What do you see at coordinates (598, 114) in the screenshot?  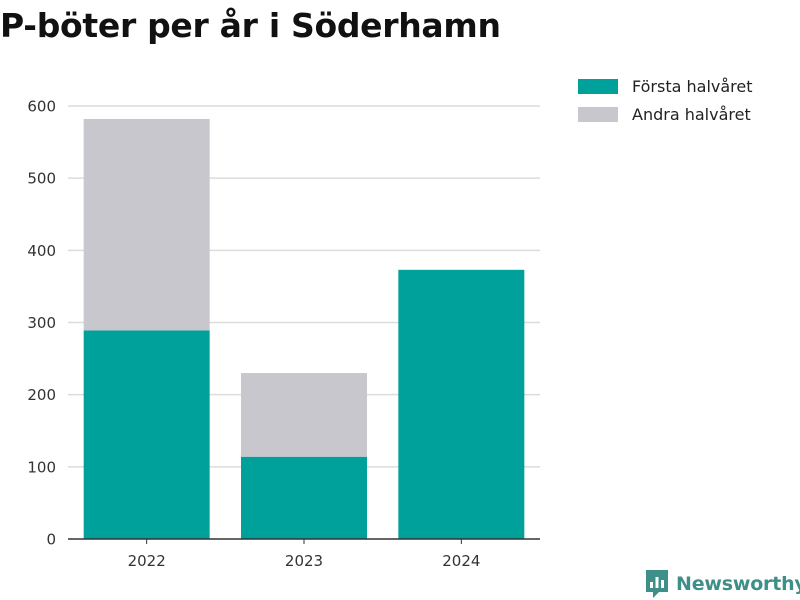 I see `legend-swatch-second-half` at bounding box center [598, 114].